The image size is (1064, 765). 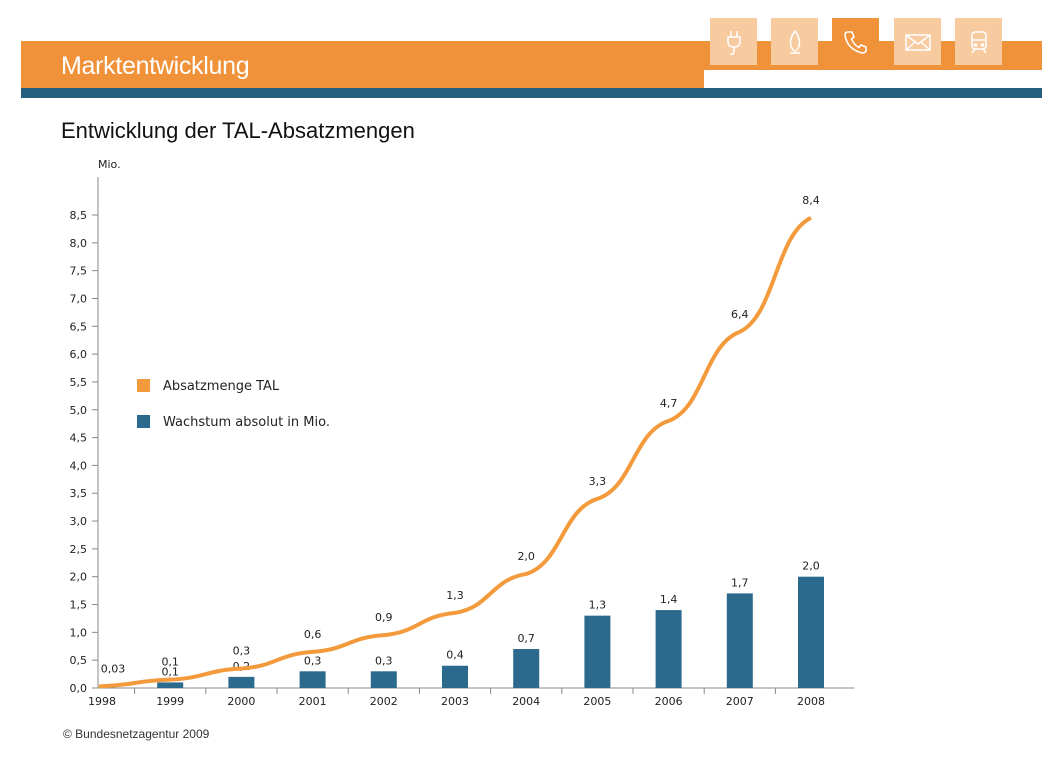 What do you see at coordinates (136, 734) in the screenshot?
I see `copyright: © Bundesnetzagentur 2009` at bounding box center [136, 734].